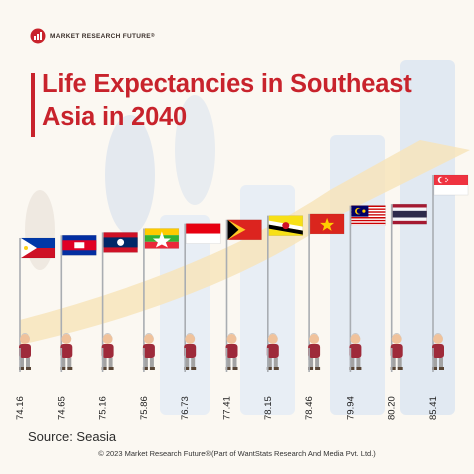 The image size is (474, 474). Describe the element at coordinates (450, 273) in the screenshot. I see `bar-singapore` at that location.